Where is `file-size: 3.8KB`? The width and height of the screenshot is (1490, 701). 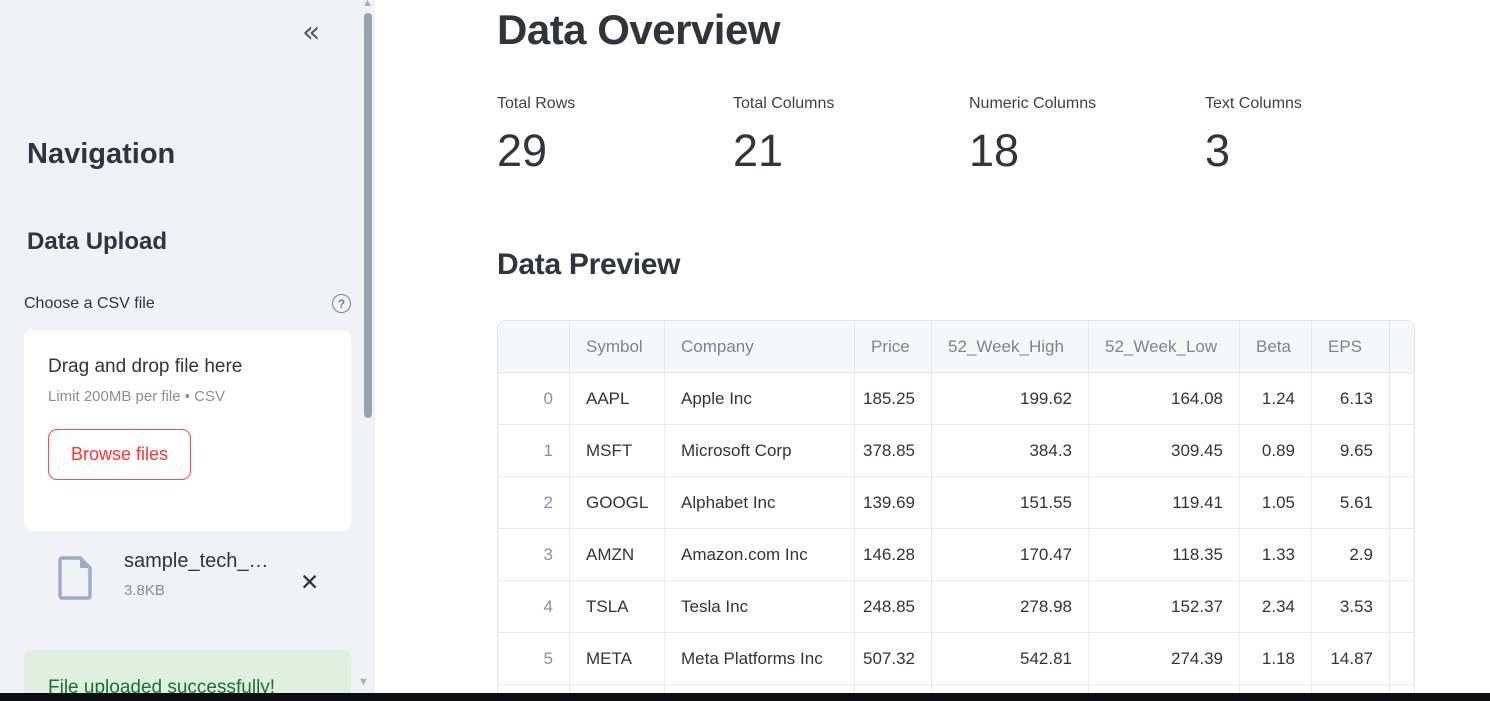
file-size: 3.8KB is located at coordinates (144, 590).